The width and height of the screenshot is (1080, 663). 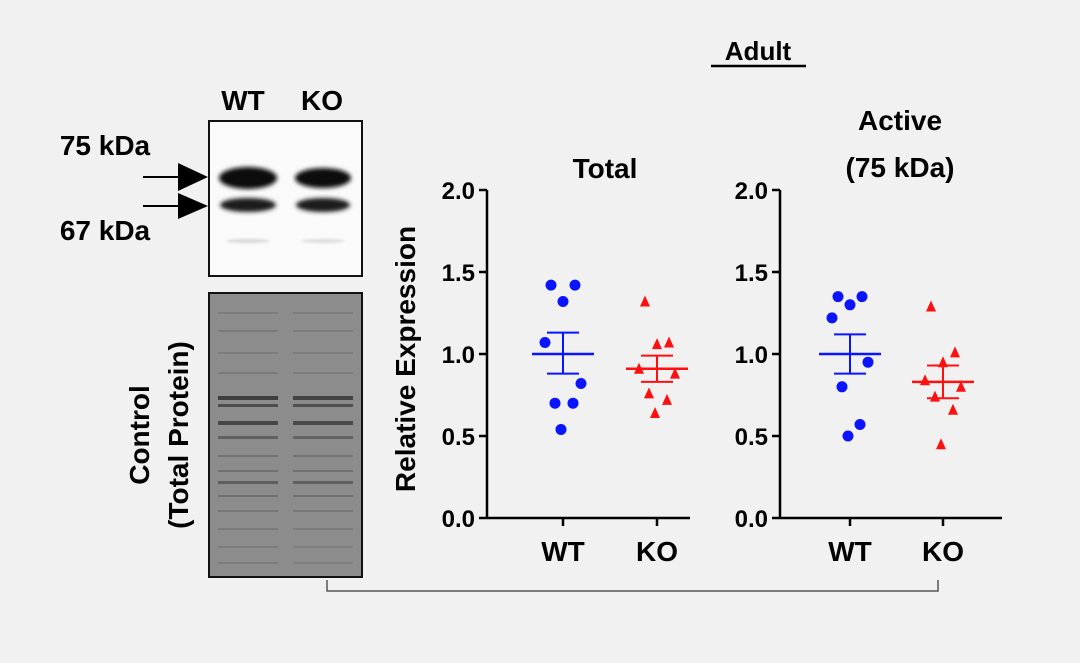 I want to click on total-protein-control-image, so click(x=285, y=435).